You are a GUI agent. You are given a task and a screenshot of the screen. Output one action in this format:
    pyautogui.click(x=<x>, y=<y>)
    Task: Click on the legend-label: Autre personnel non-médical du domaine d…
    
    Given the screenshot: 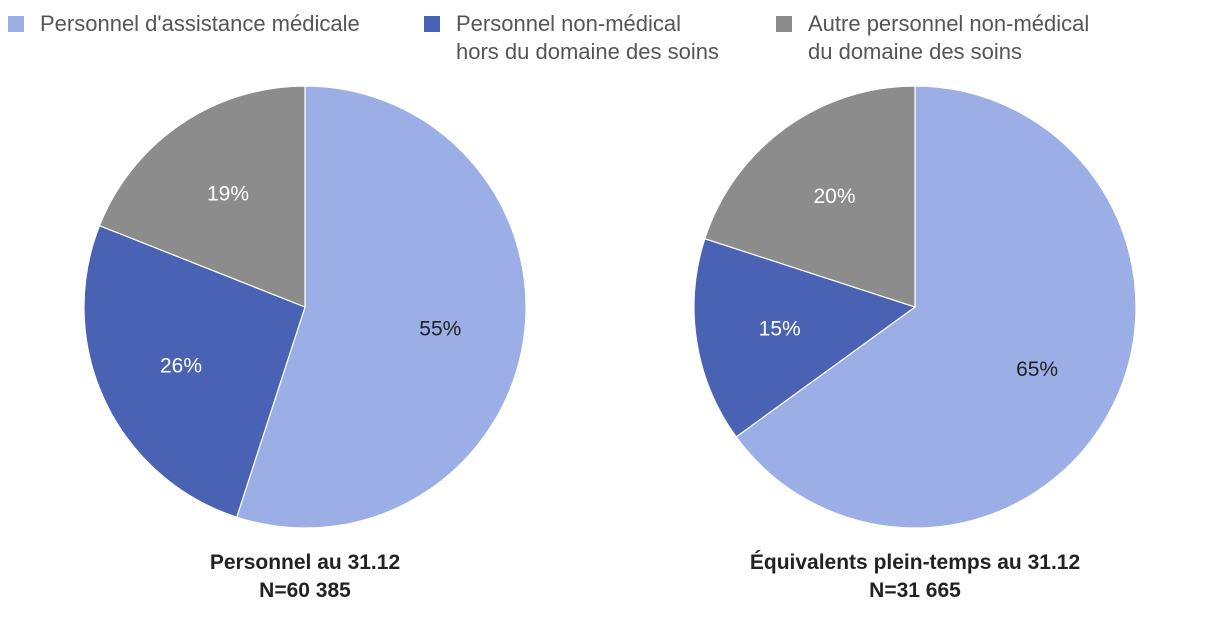 What is the action you would take?
    pyautogui.click(x=949, y=37)
    